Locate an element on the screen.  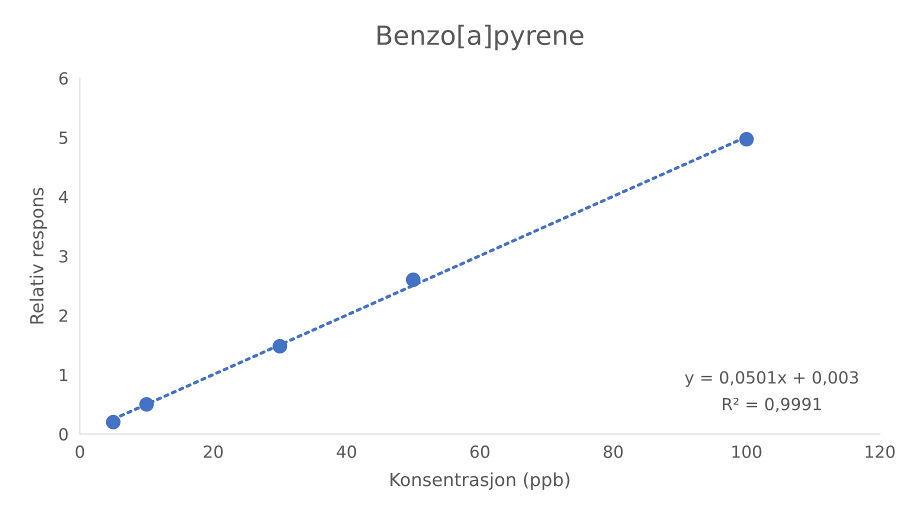
x-tick-label: 60 is located at coordinates (480, 451).